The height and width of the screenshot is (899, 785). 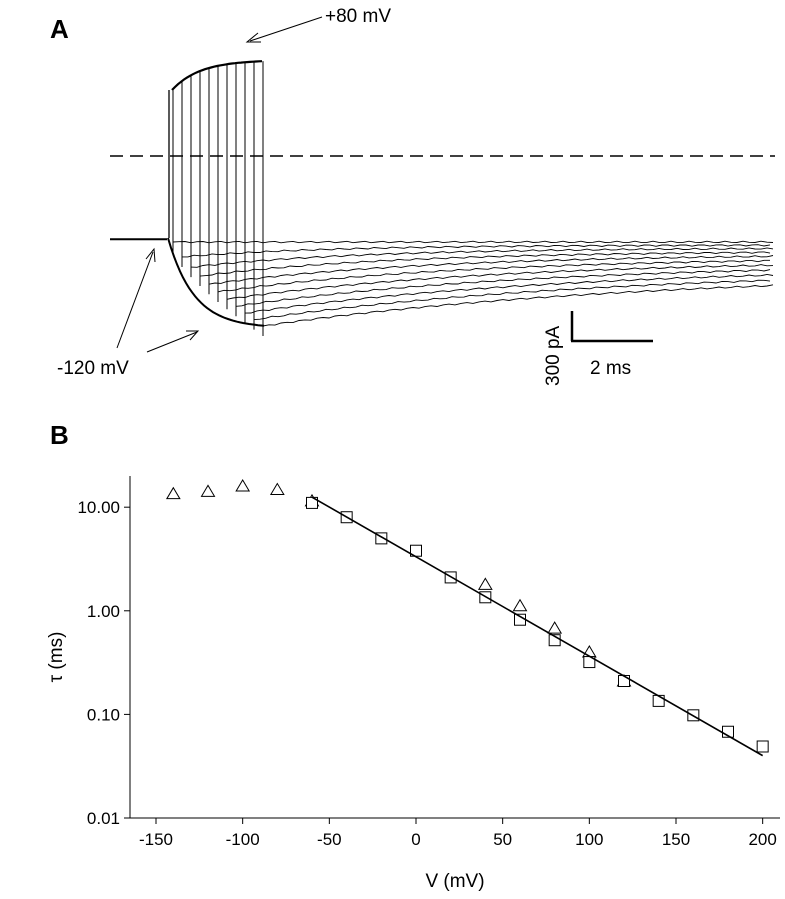 What do you see at coordinates (610, 368) in the screenshot?
I see `scale-time-label: 2 ms` at bounding box center [610, 368].